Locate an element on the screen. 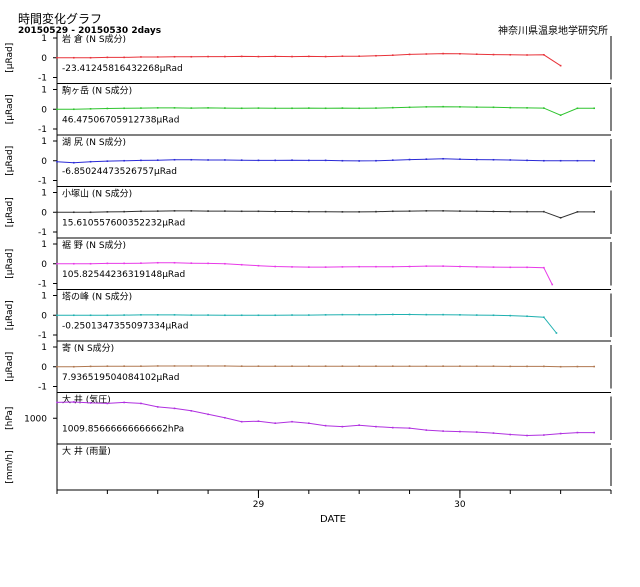  panel-title: 湖 尻 (N S成分) is located at coordinates (94, 142).